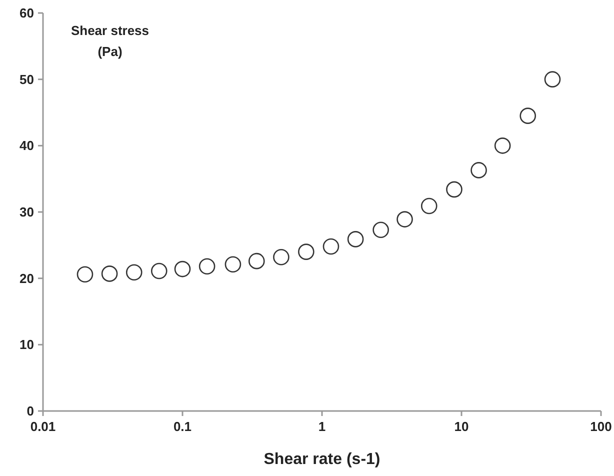  I want to click on x-axis-title: Shear rate (s-1), so click(322, 459).